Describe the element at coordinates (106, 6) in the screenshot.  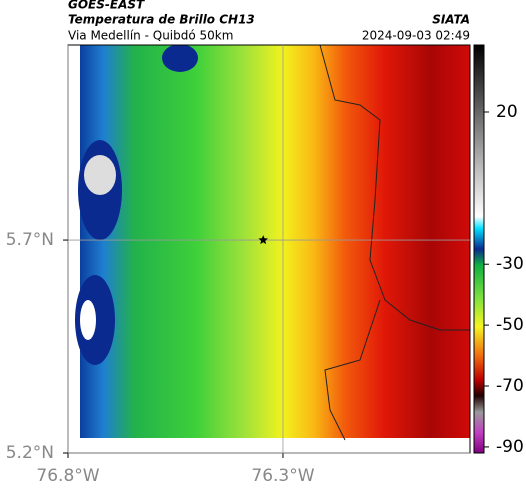
I see `agency: GOES-EAST` at that location.